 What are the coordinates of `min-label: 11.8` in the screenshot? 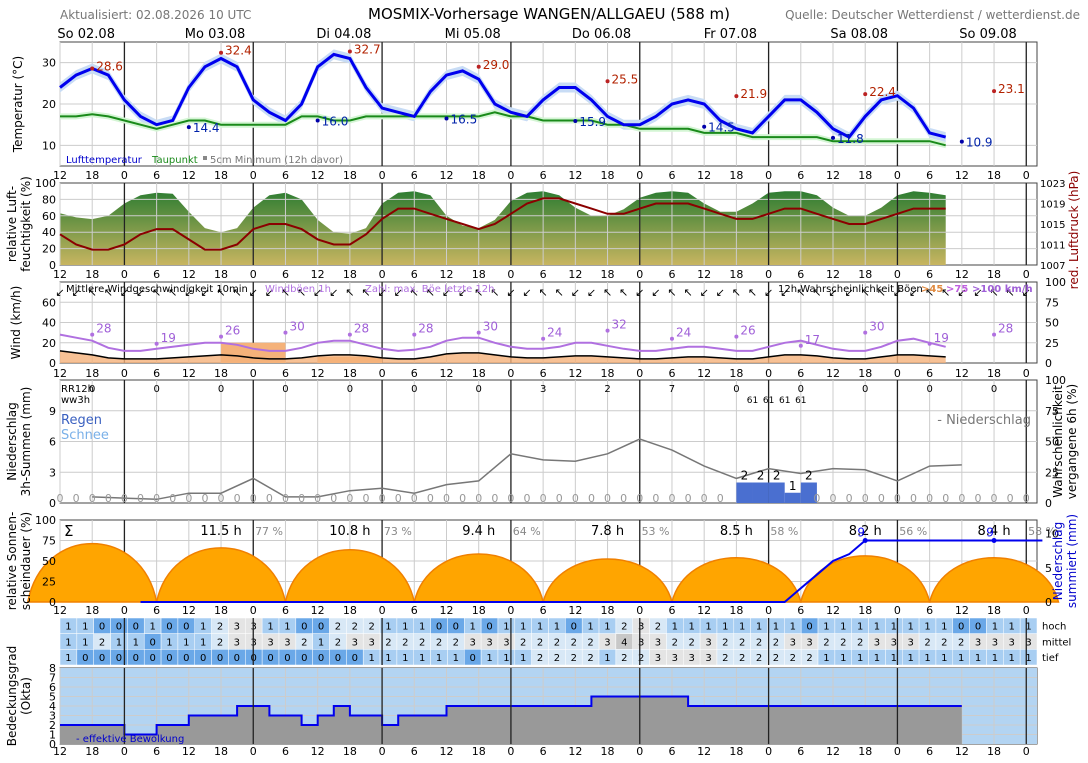 It's located at (850, 139).